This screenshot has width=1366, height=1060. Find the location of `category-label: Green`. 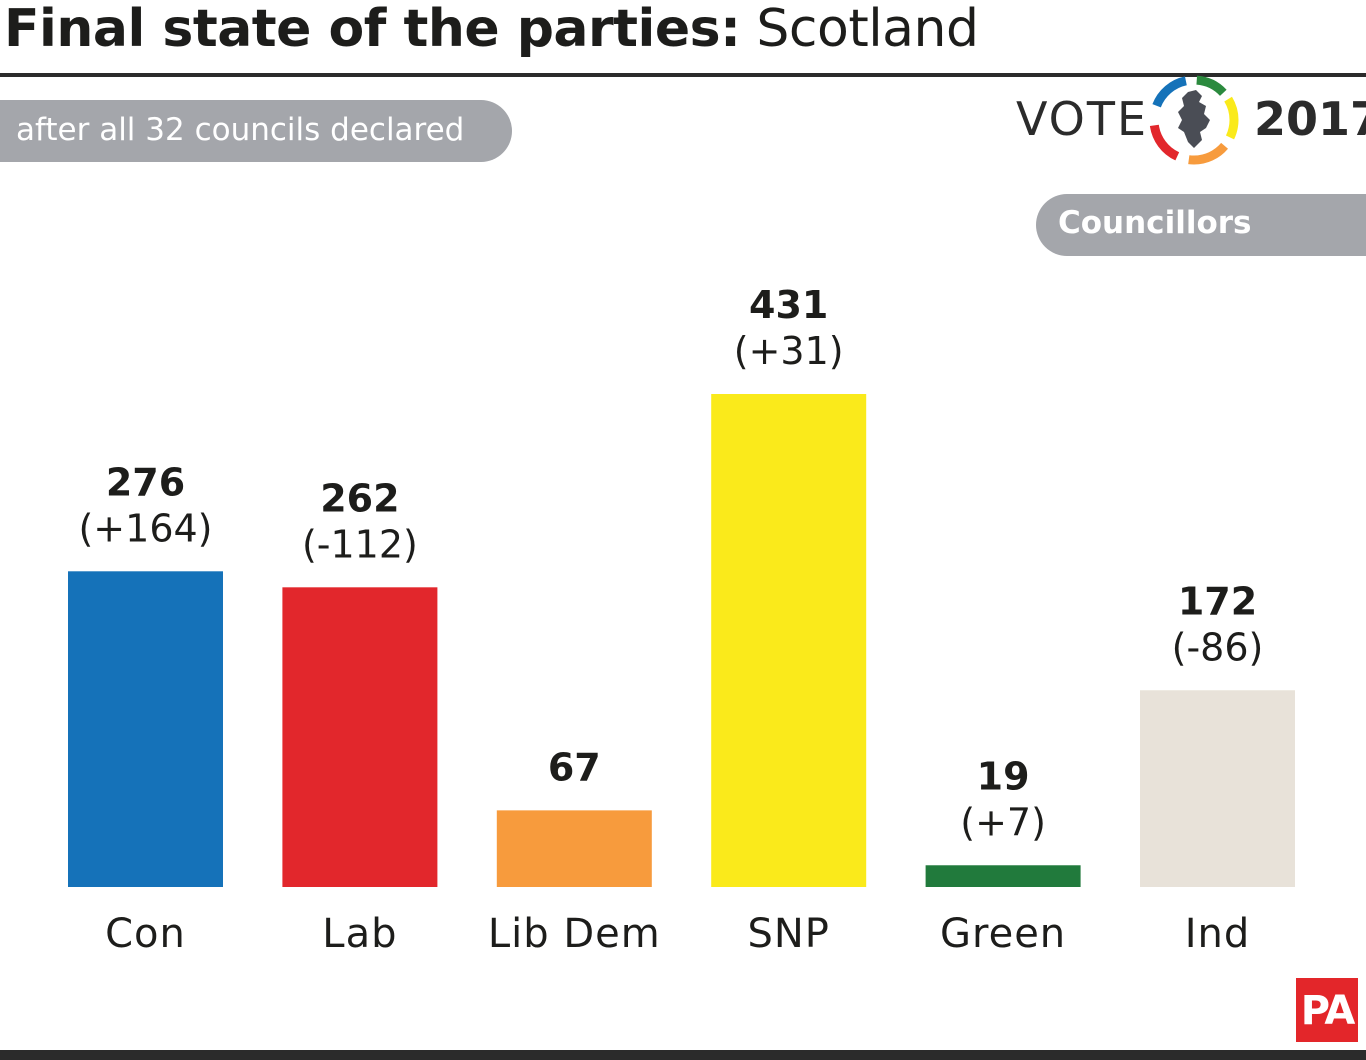

category-label: Green is located at coordinates (1003, 934).